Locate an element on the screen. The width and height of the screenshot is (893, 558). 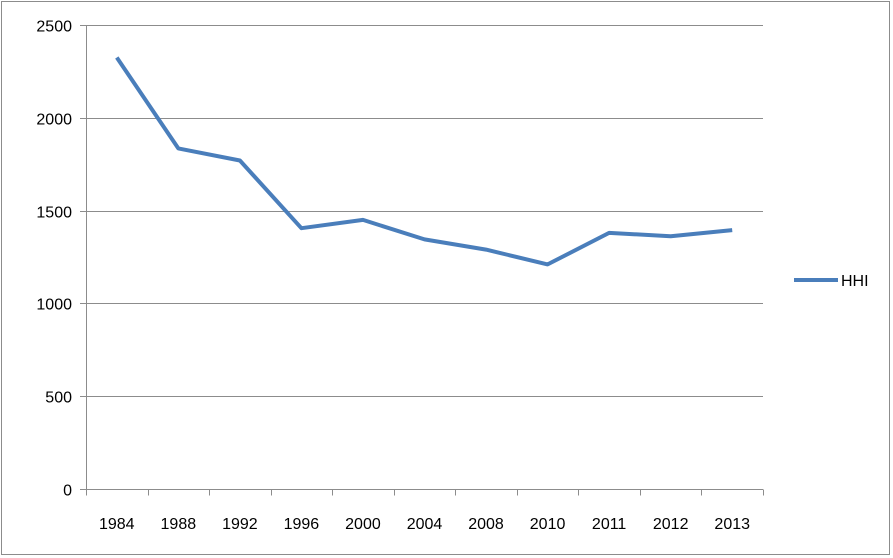
y-tick-label: 0 is located at coordinates (67, 491).